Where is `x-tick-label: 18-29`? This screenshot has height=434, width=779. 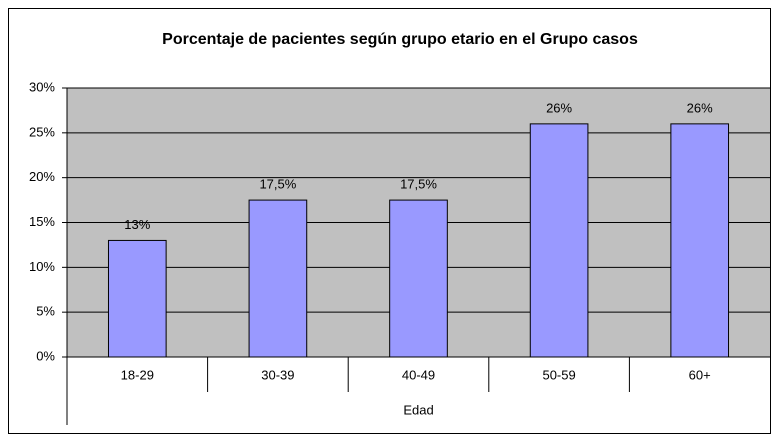
x-tick-label: 18-29 is located at coordinates (137, 374).